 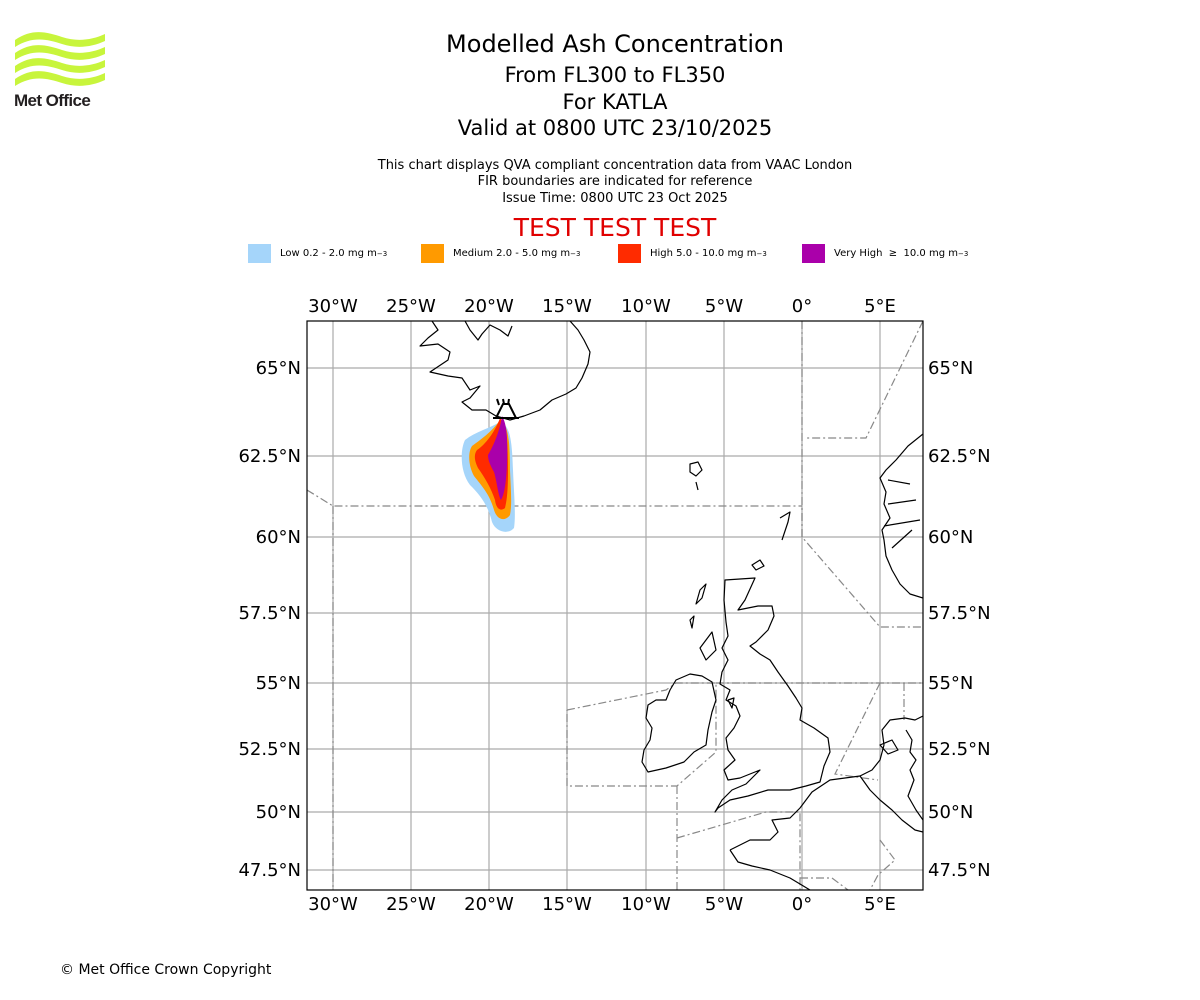 I want to click on coast-norway, so click(x=901, y=516).